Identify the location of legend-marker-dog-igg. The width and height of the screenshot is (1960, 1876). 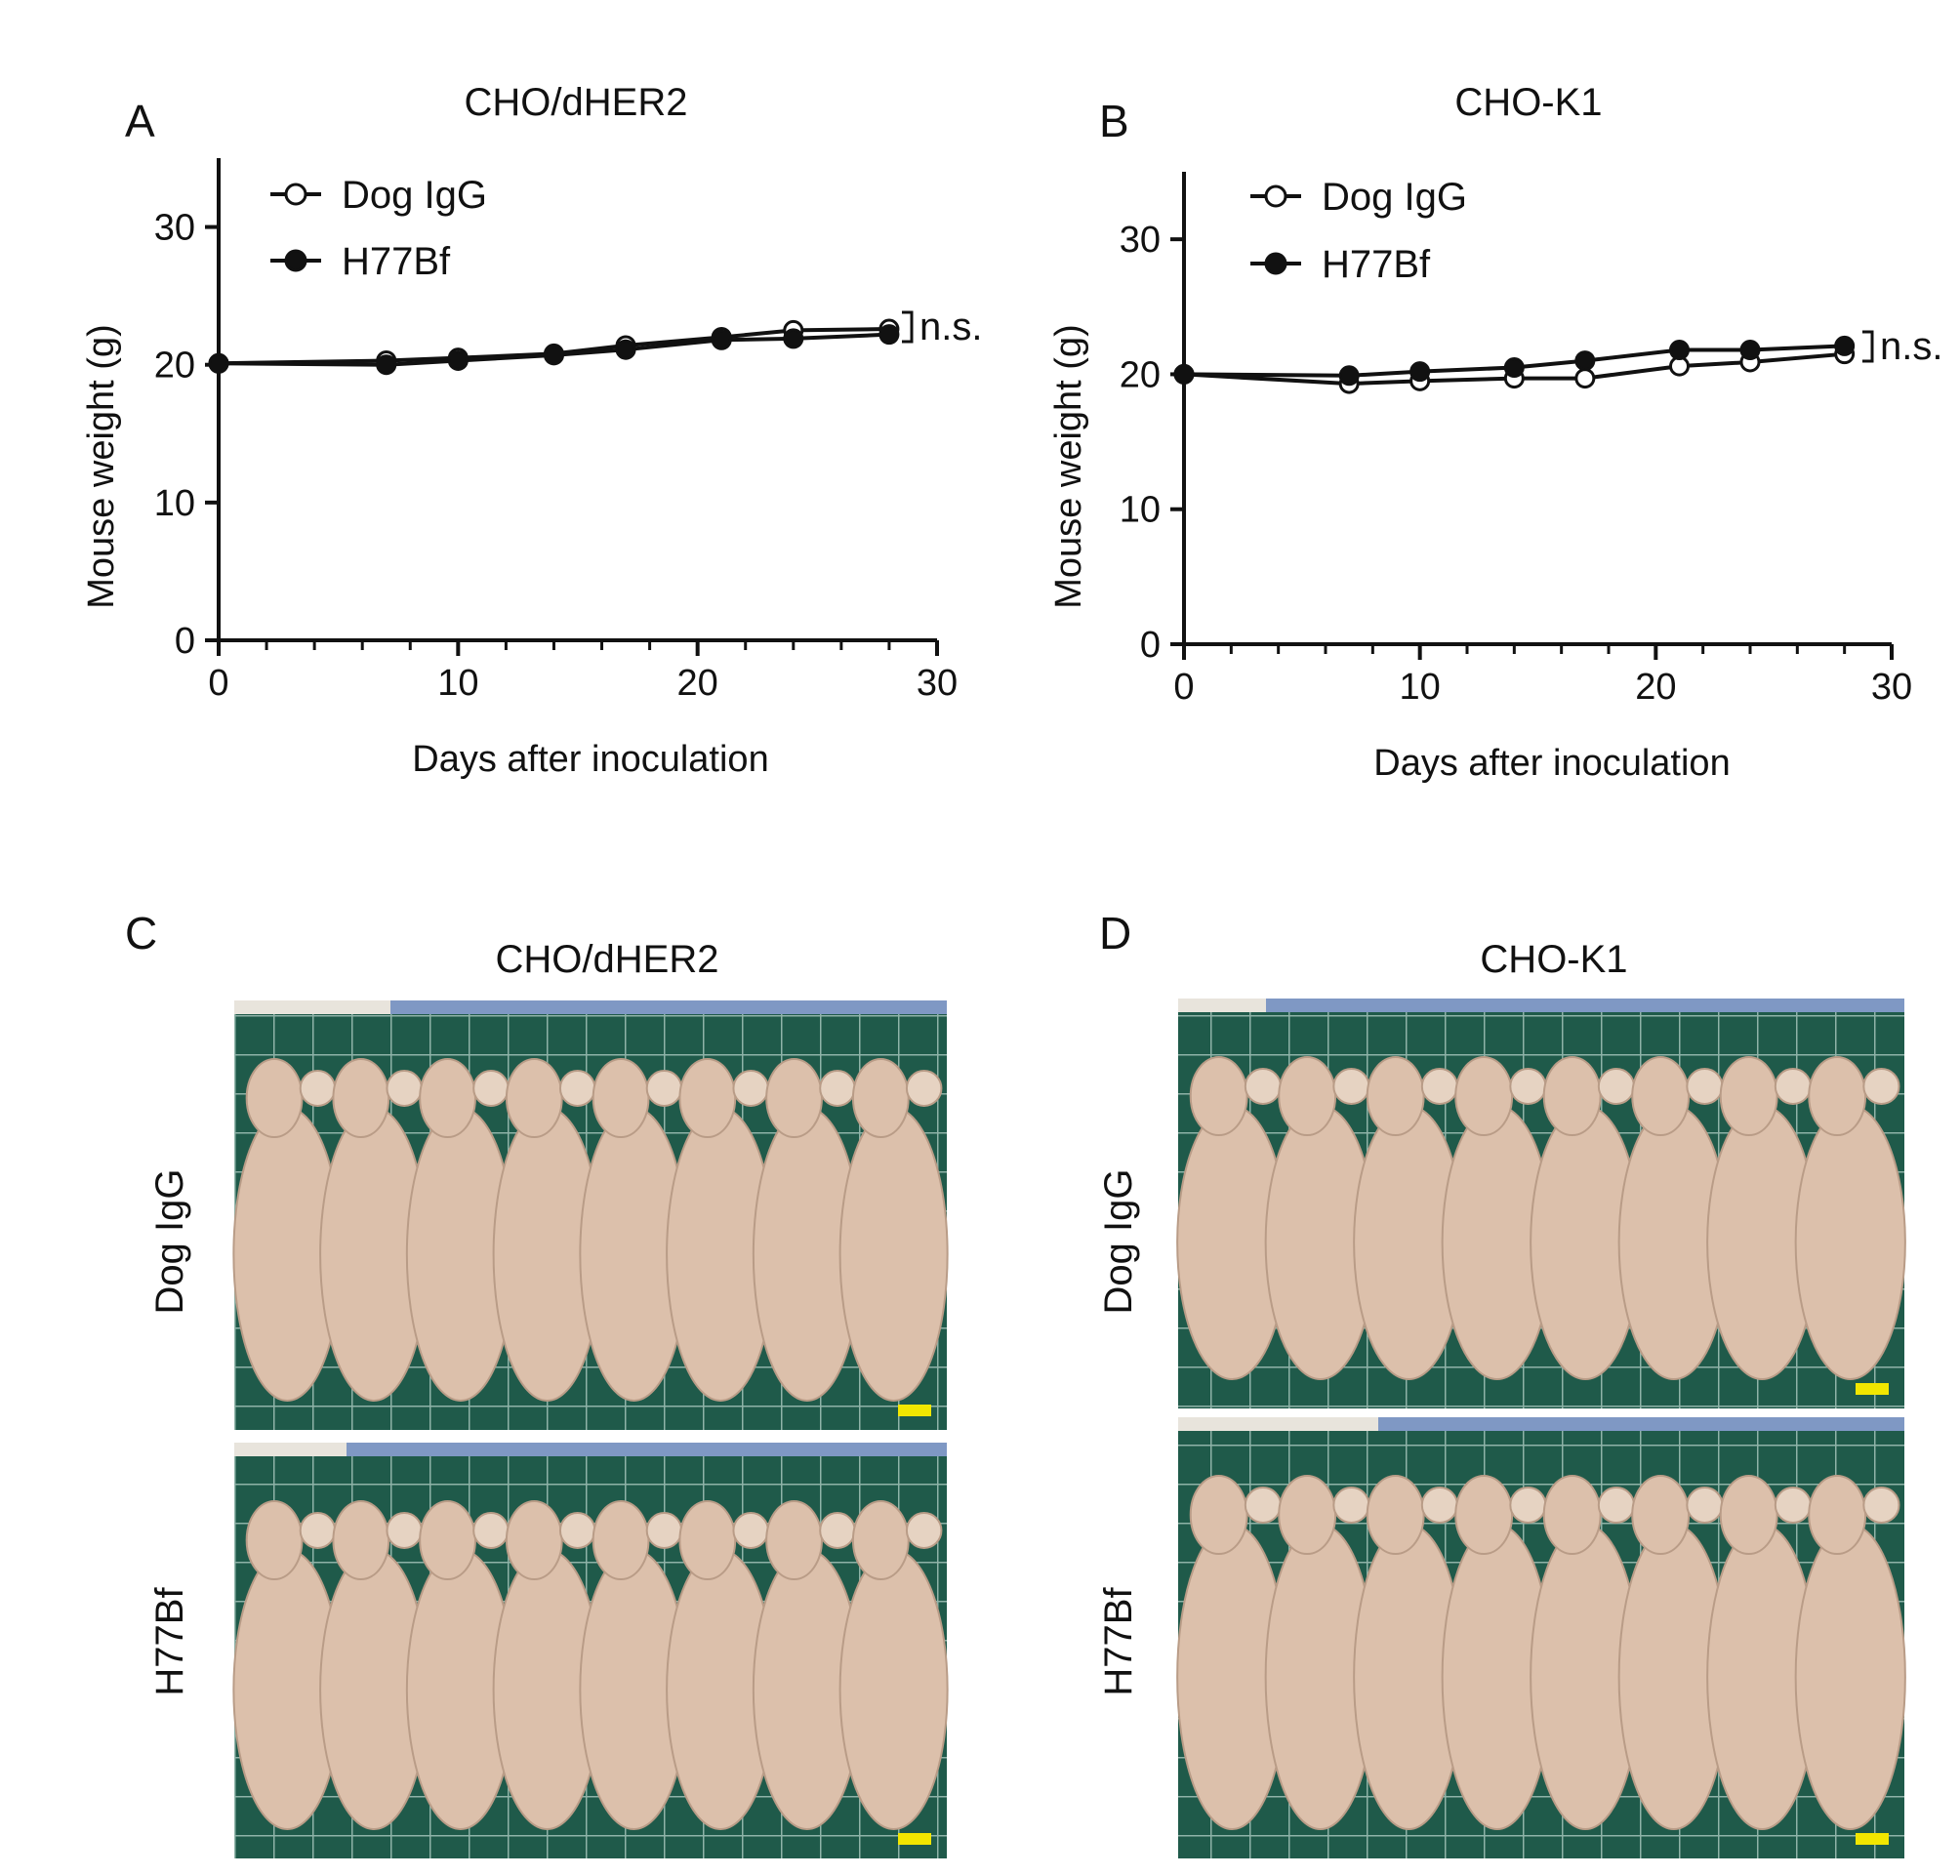
(1276, 196).